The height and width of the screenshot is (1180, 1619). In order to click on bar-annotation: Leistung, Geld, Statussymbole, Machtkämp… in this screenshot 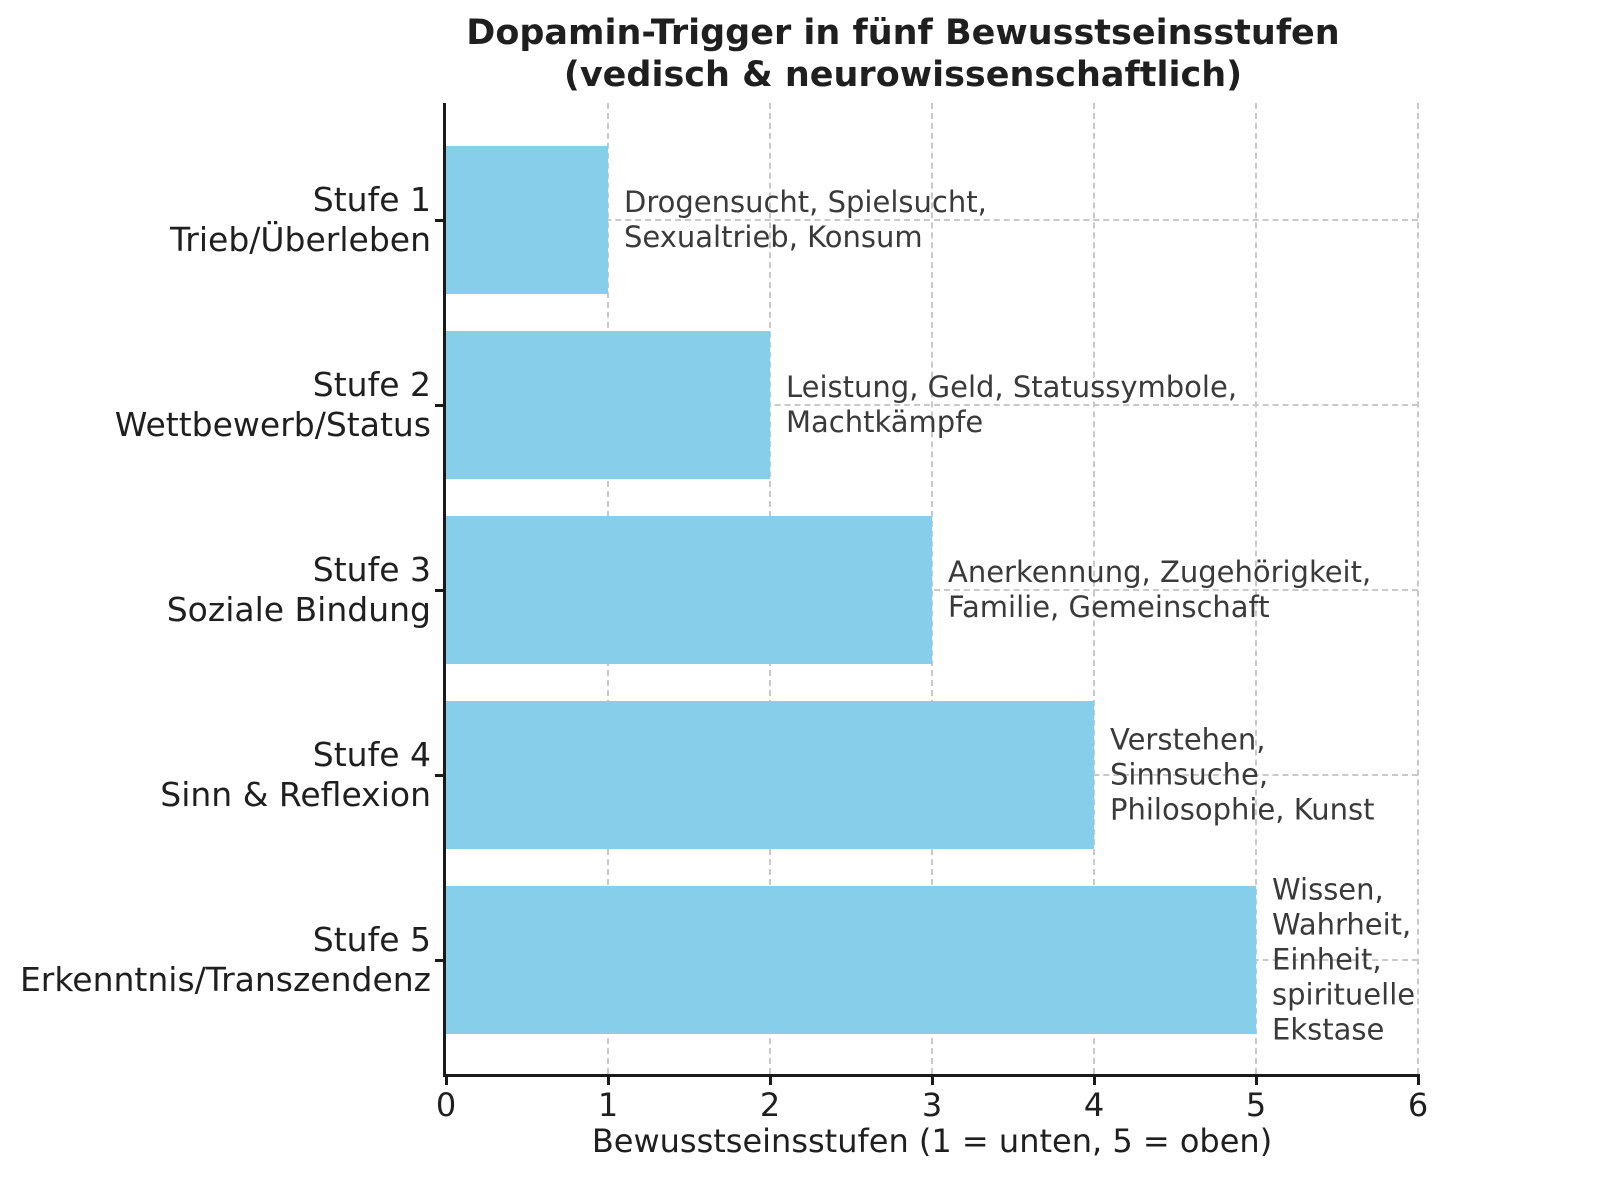, I will do `click(1012, 404)`.